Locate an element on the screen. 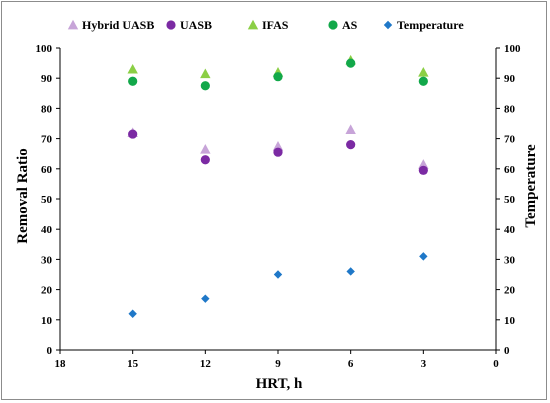 The height and width of the screenshot is (403, 550). x-tick-label: 15 is located at coordinates (133, 364).